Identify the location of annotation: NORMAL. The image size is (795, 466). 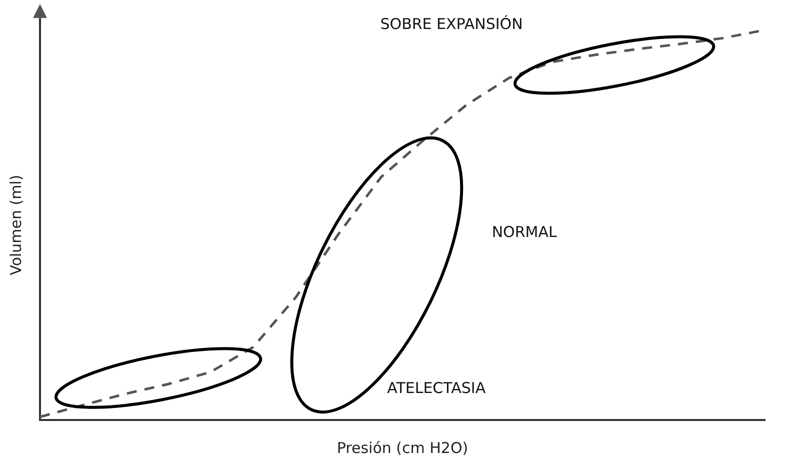
(524, 232).